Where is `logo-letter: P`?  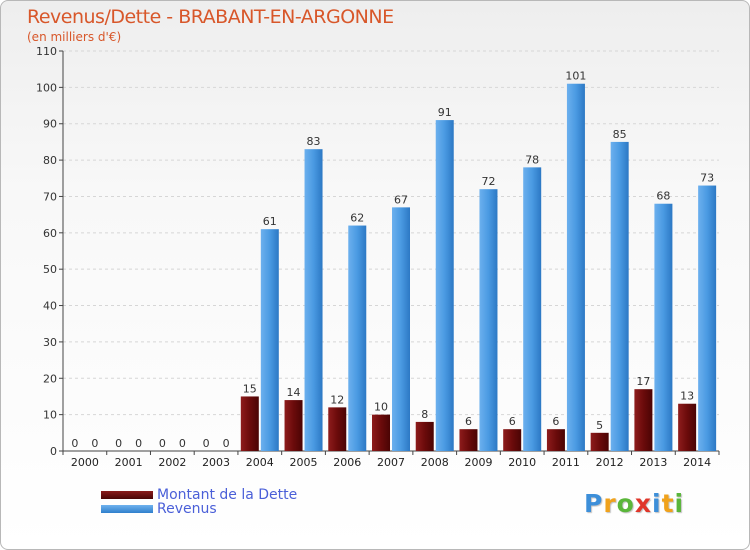 logo-letter: P is located at coordinates (594, 503).